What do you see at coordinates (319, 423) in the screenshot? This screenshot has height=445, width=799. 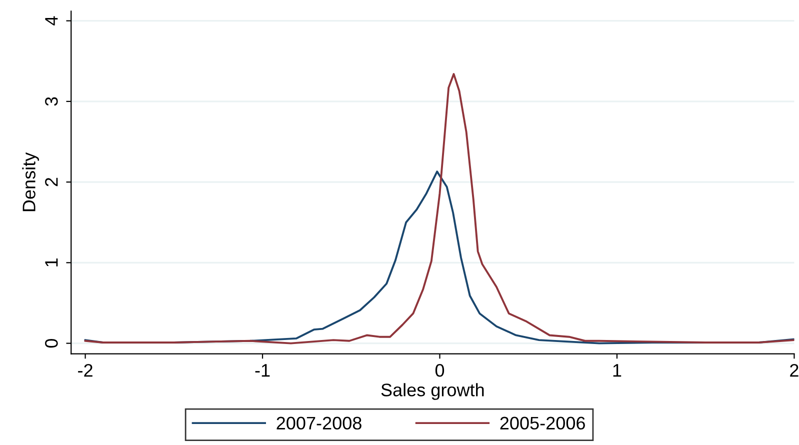 I see `legend-label: 2007-2008` at bounding box center [319, 423].